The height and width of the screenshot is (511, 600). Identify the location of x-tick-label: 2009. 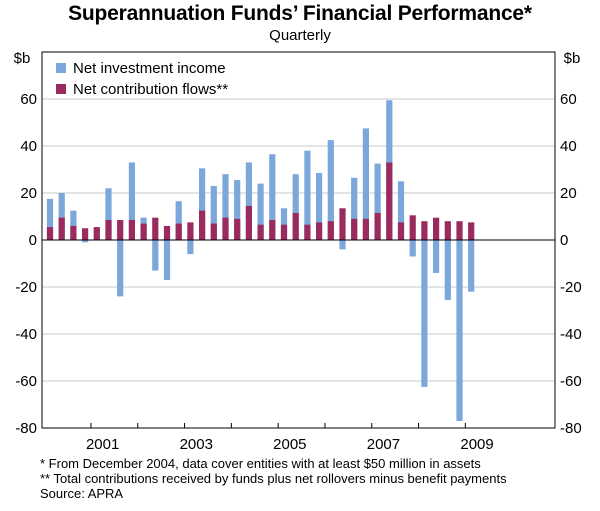
(476, 444).